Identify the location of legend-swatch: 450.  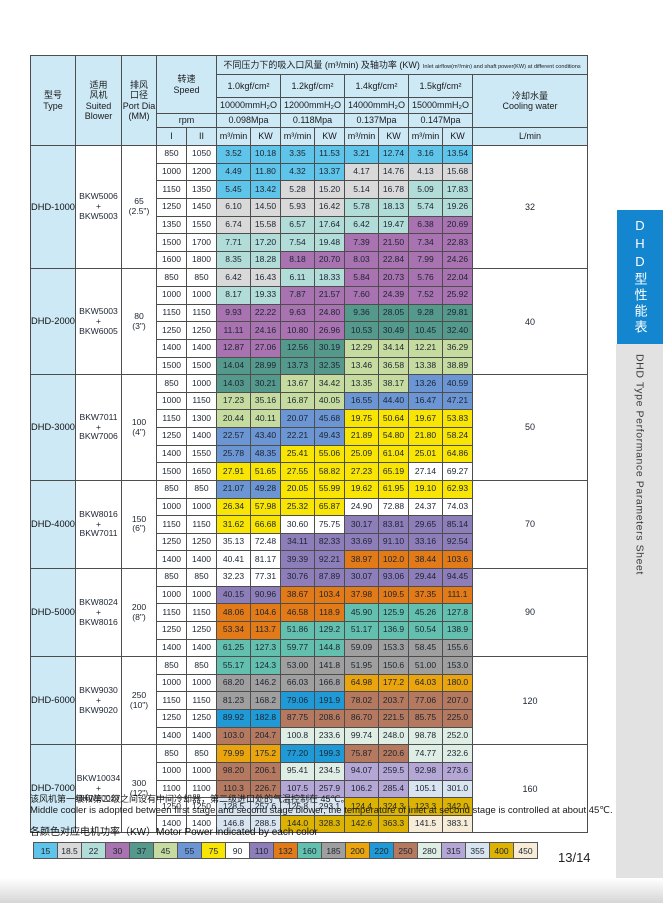
(525, 850).